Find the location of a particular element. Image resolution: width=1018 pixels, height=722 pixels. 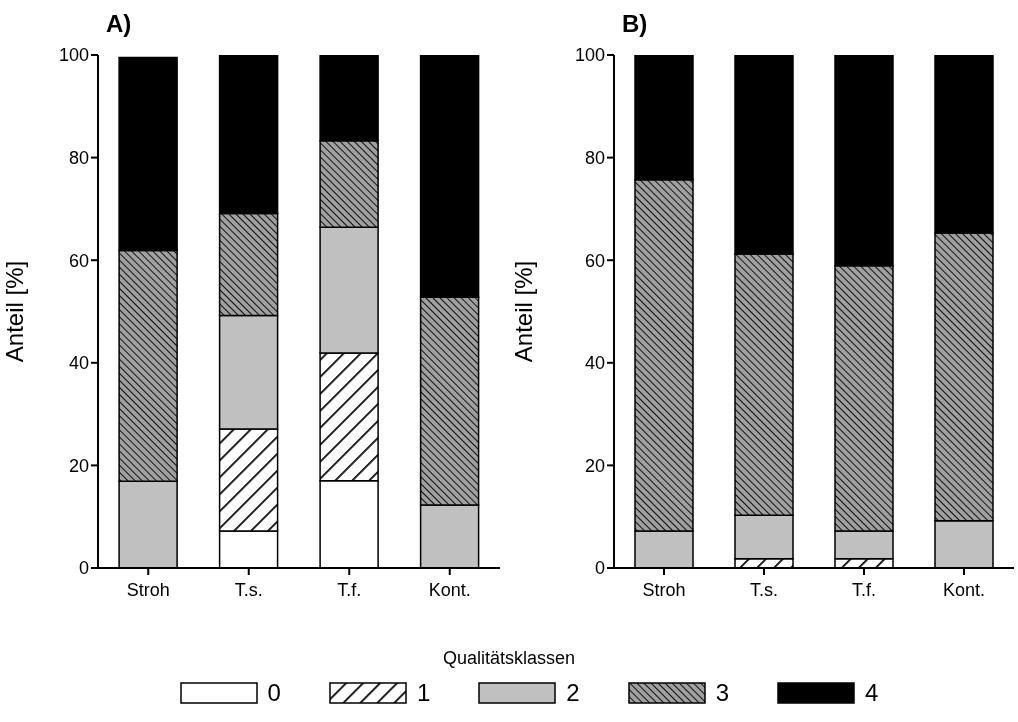

legend-label: 1 is located at coordinates (423, 693).